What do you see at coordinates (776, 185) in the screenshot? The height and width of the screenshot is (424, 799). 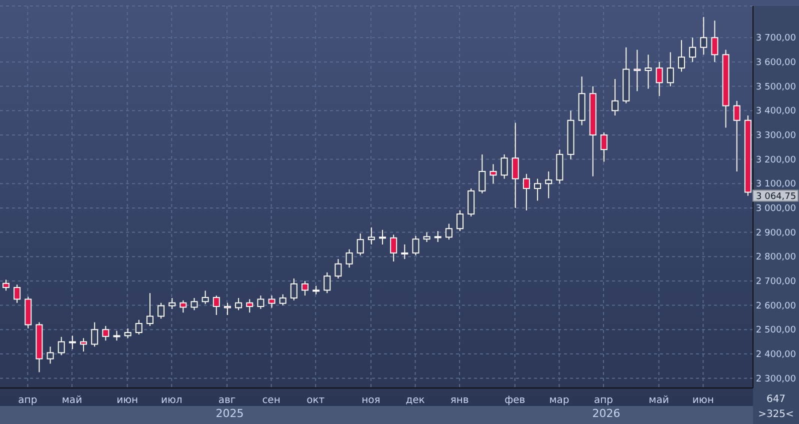 I see `y-tick-label: 3 100,00` at bounding box center [776, 185].